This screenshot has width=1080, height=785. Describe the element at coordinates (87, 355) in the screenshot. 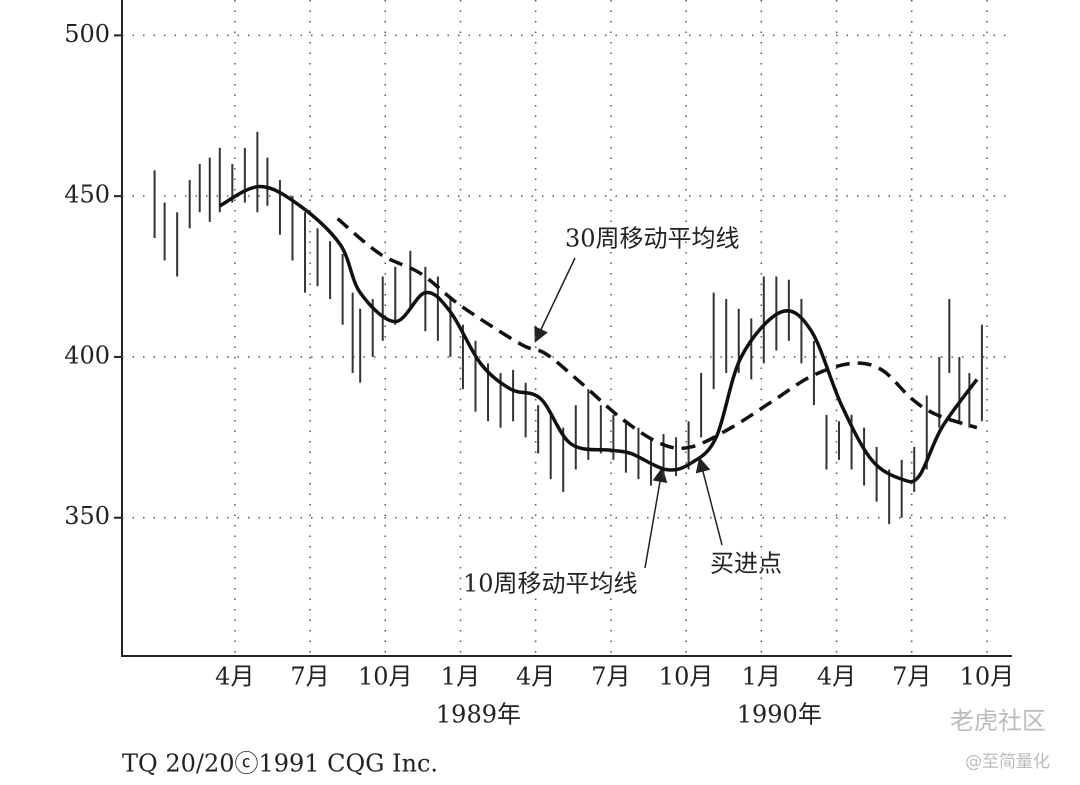

I see `y-tick-label: 400` at that location.